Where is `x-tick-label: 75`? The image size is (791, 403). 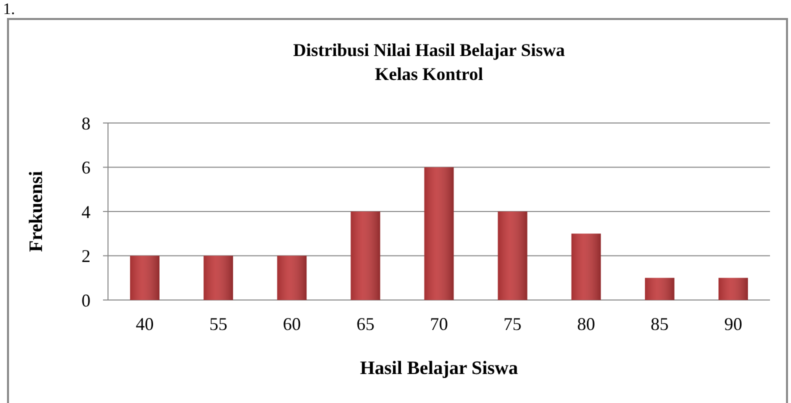
x-tick-label: 75 is located at coordinates (513, 324).